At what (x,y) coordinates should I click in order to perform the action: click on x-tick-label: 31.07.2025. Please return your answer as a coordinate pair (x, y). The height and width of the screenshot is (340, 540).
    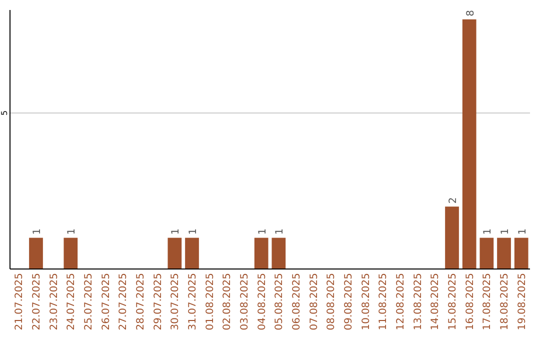
    Looking at the image, I should click on (193, 301).